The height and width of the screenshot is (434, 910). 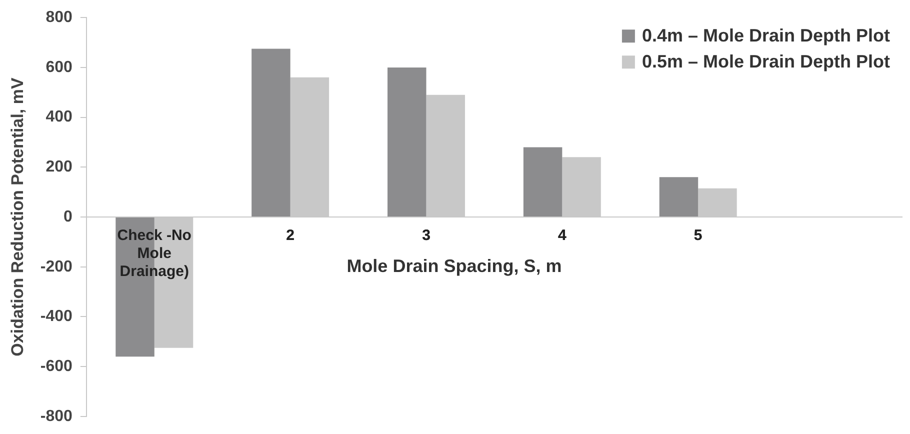 I want to click on y-tick-label: -600, so click(x=56, y=366).